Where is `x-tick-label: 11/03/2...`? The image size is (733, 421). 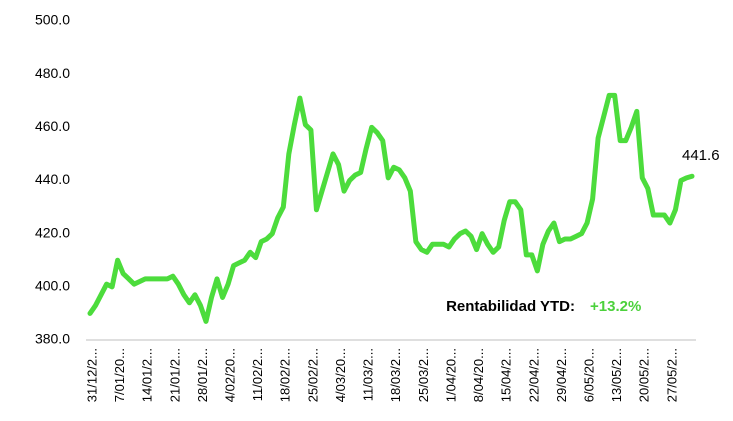
x-tick-label: 11/03/2... is located at coordinates (368, 374).